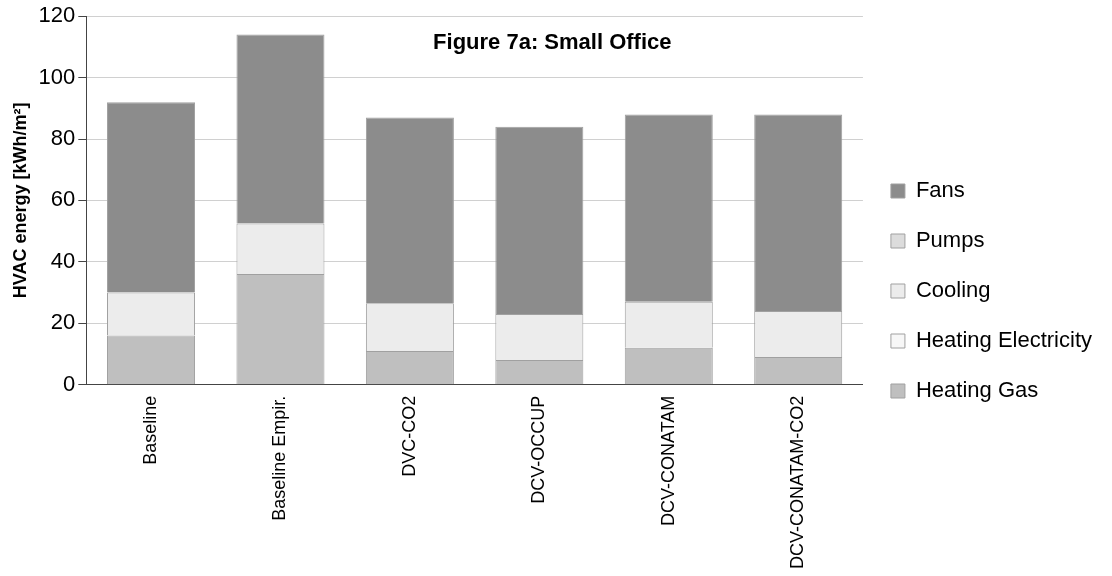  What do you see at coordinates (667, 461) in the screenshot?
I see `x-tick-label: DCV-CONATAM` at bounding box center [667, 461].